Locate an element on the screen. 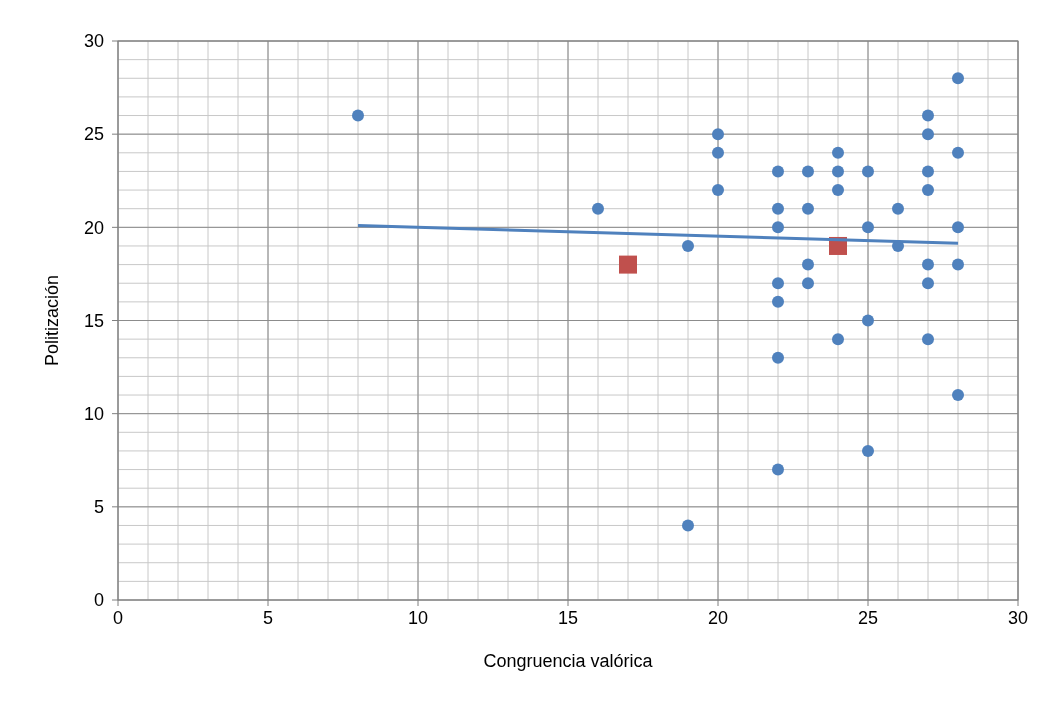  y-tick-label: 30 is located at coordinates (93, 41).